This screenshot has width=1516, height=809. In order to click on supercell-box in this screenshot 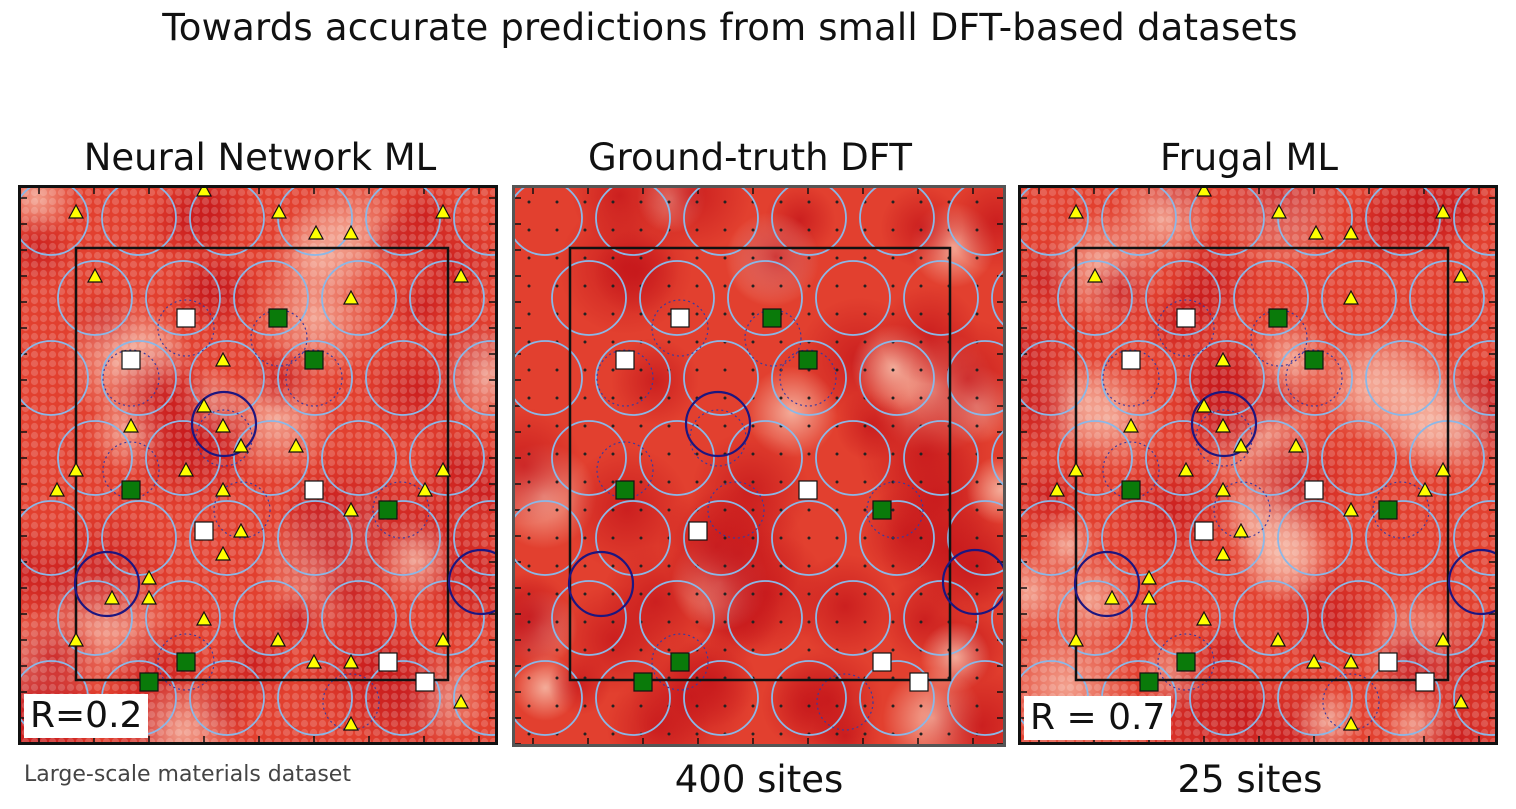, I will do `click(760, 464)`.